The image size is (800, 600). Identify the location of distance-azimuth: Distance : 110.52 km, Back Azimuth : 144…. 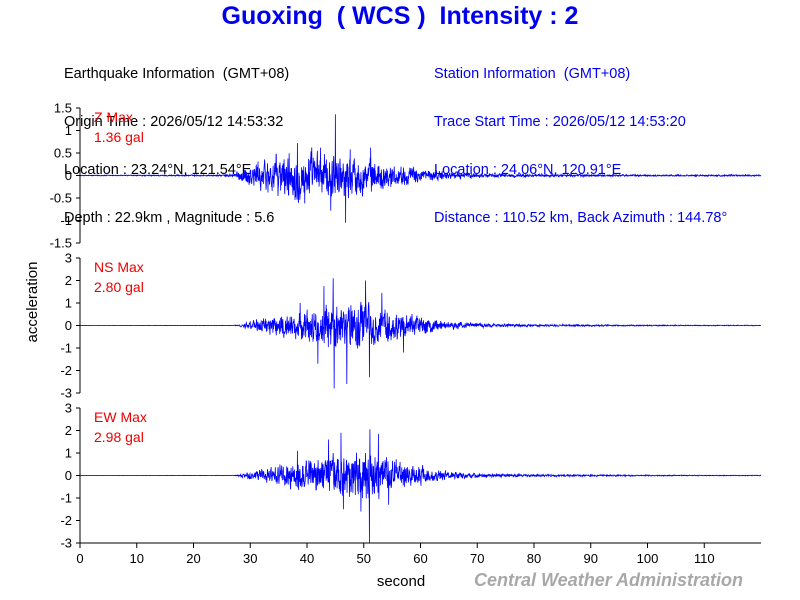
(581, 218).